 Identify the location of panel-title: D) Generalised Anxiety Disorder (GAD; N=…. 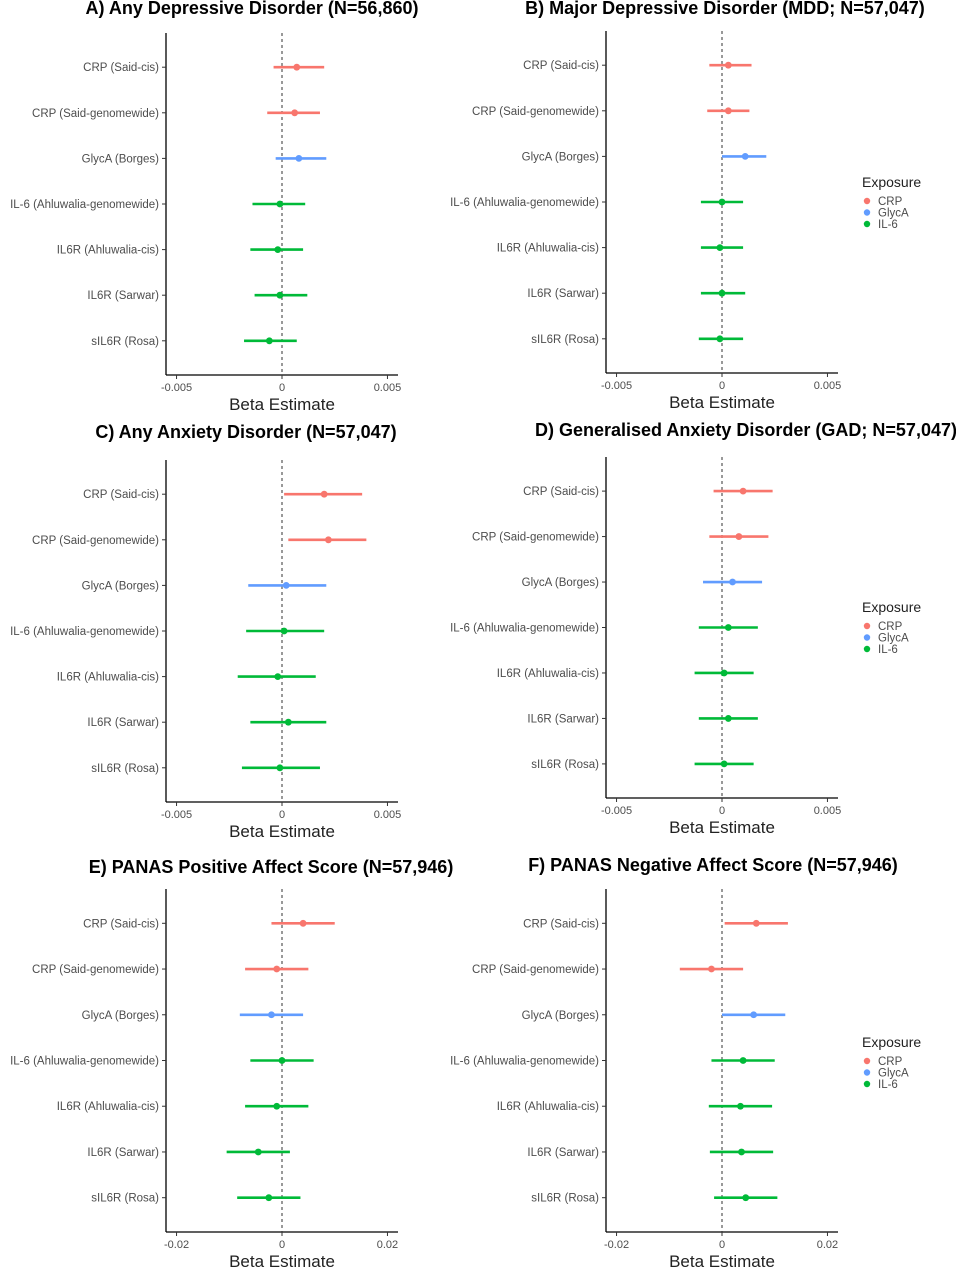
(745, 430).